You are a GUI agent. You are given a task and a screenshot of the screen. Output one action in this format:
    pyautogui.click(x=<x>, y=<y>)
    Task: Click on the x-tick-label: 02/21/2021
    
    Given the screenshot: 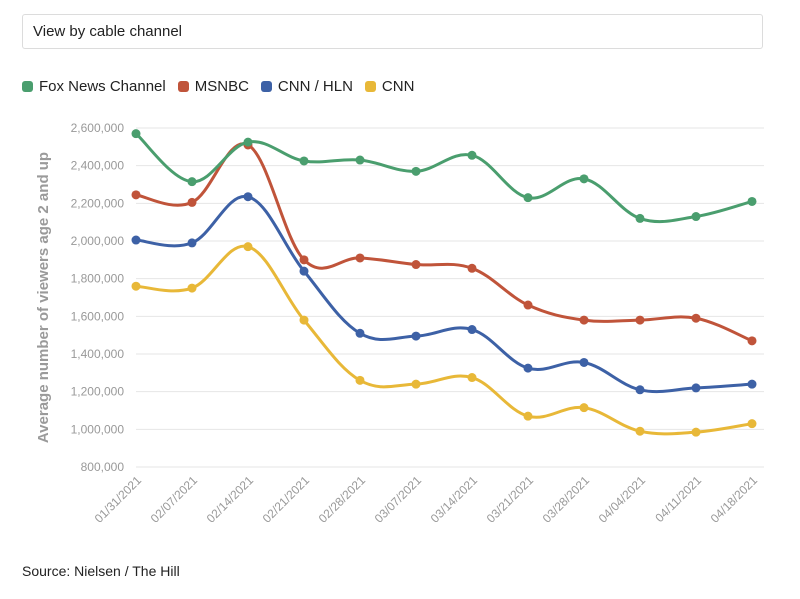 What is the action you would take?
    pyautogui.click(x=286, y=499)
    